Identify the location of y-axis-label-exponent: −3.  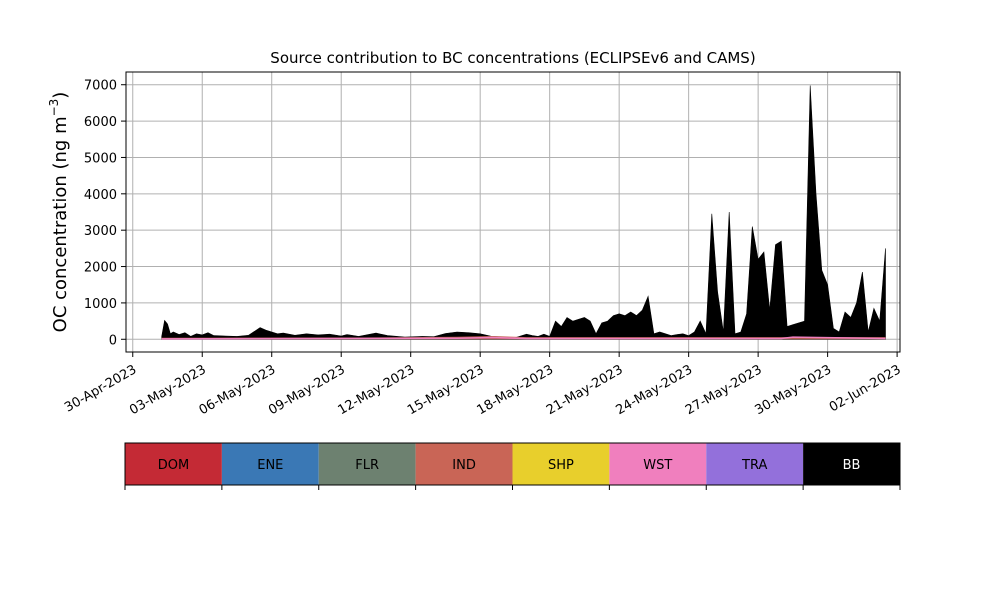
(54, 108).